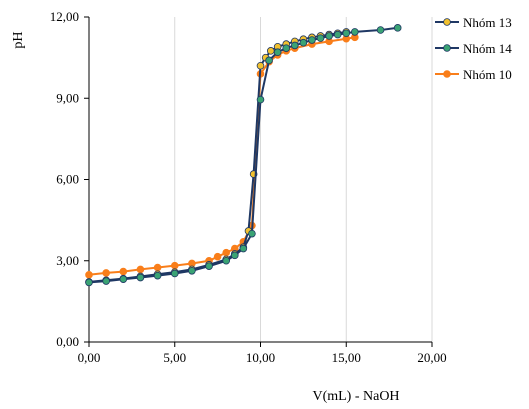 The height and width of the screenshot is (409, 529). I want to click on legend-label: Nhóm 10, so click(487, 74).